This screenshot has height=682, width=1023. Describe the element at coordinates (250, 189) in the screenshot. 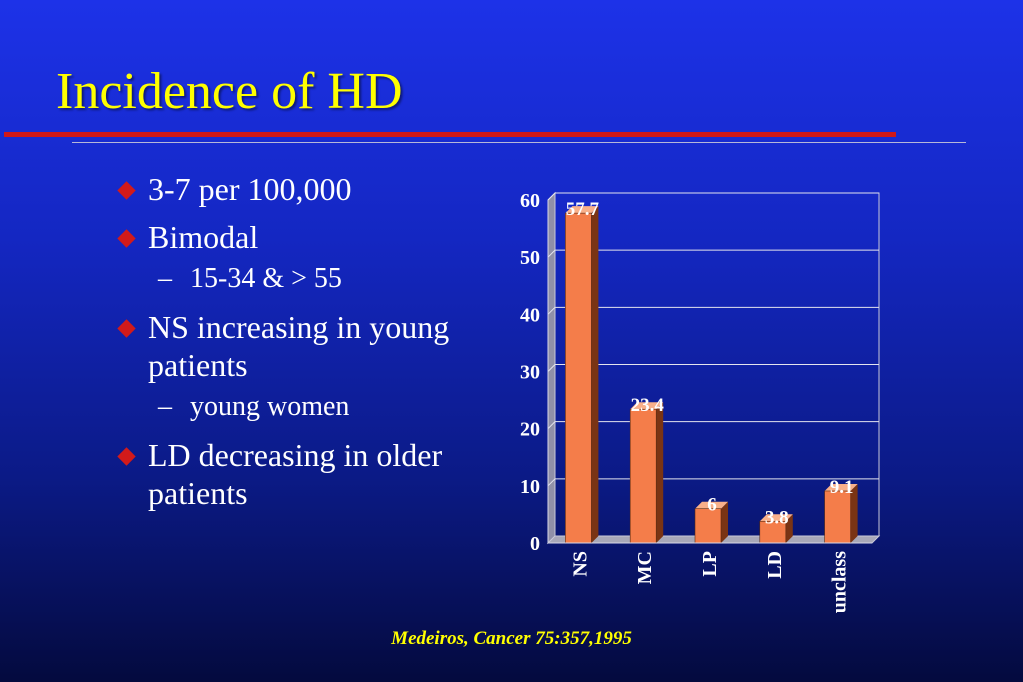

I see `bullet-text: 3-7 per 100,000` at that location.